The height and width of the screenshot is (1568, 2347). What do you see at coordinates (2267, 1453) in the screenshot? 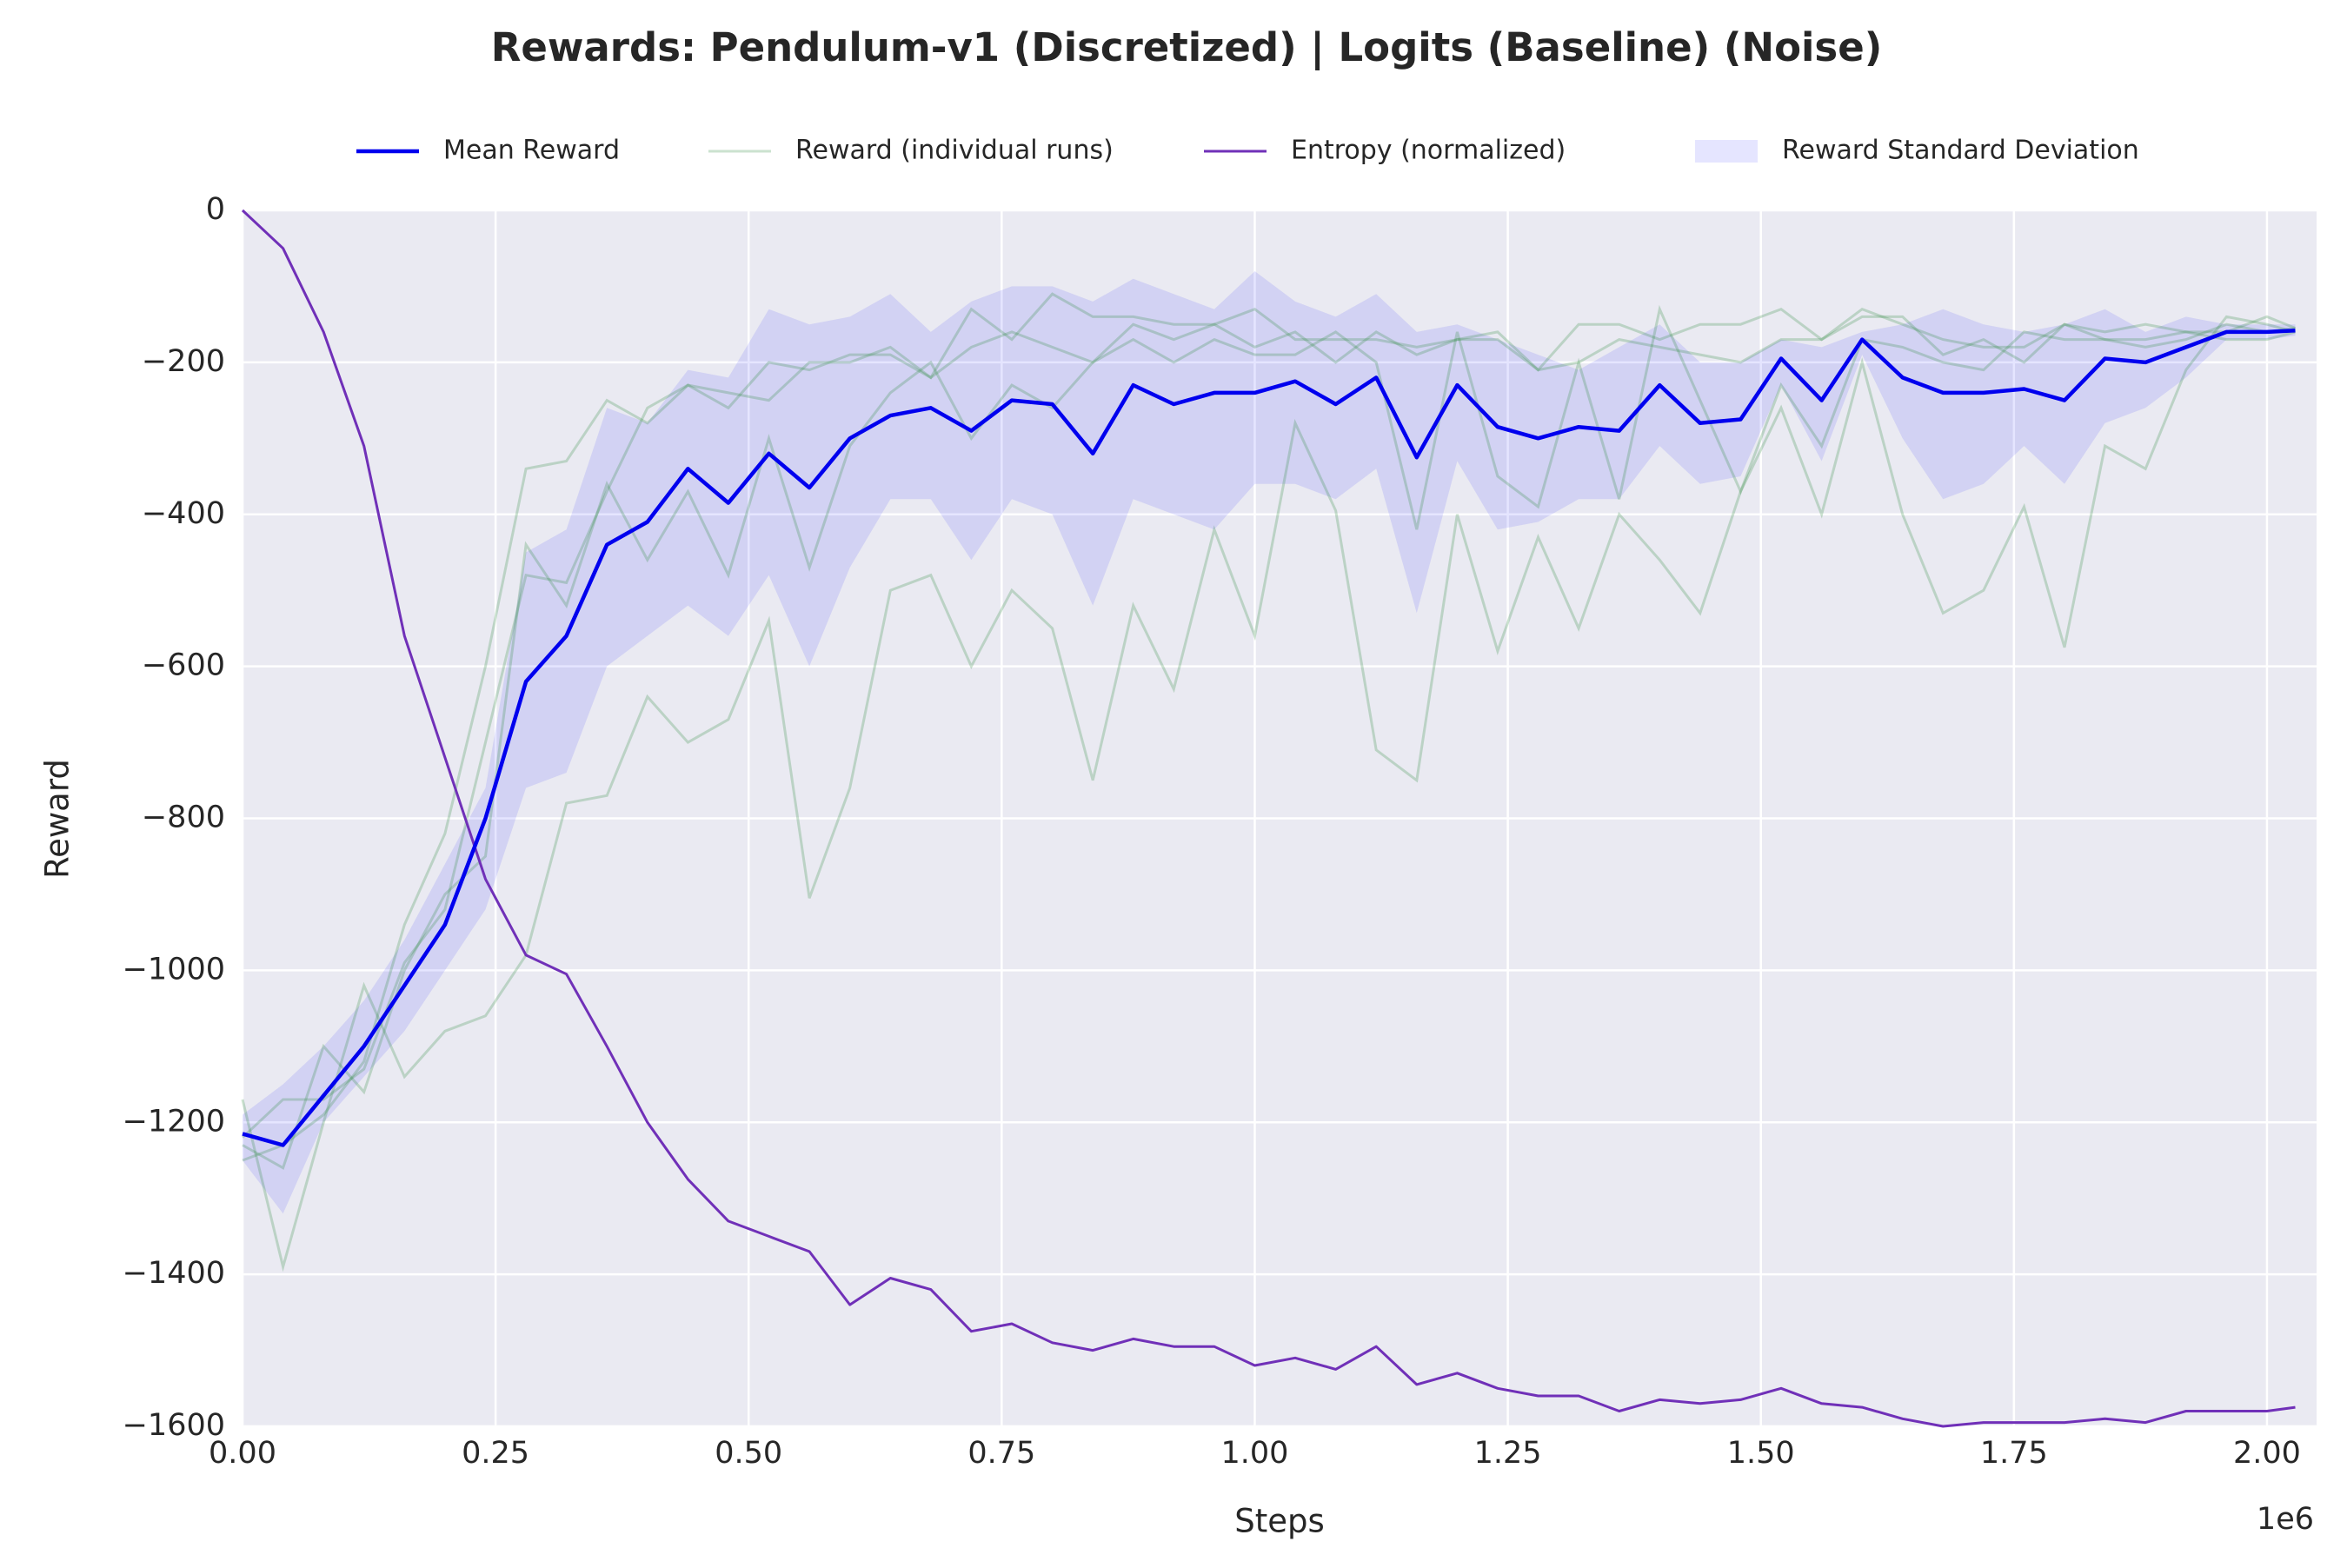
I see `x-tick-label: 2.00` at bounding box center [2267, 1453].